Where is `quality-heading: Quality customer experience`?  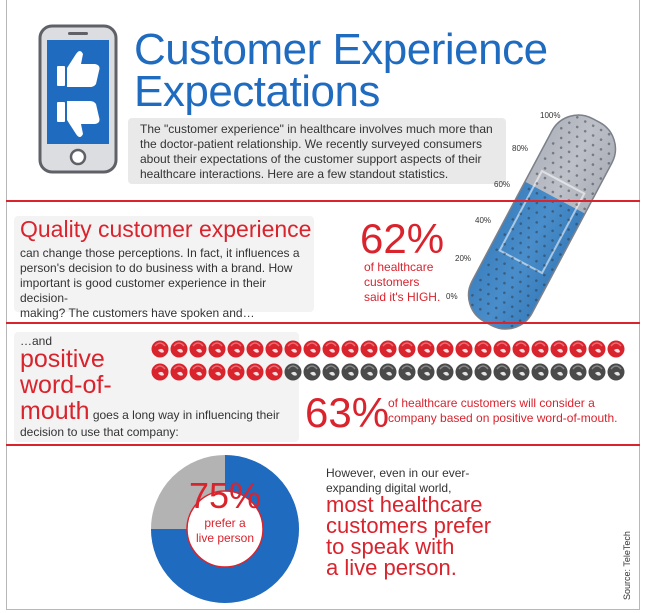 quality-heading: Quality customer experience is located at coordinates (166, 229).